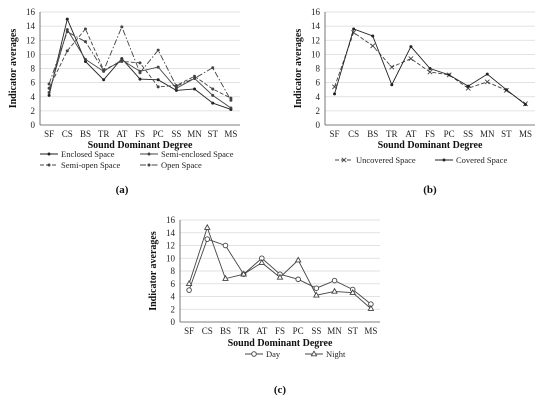 Image resolution: width=550 pixels, height=400 pixels. What do you see at coordinates (187, 154) in the screenshot?
I see `legend-entry: Semi-enclosed Space` at bounding box center [187, 154].